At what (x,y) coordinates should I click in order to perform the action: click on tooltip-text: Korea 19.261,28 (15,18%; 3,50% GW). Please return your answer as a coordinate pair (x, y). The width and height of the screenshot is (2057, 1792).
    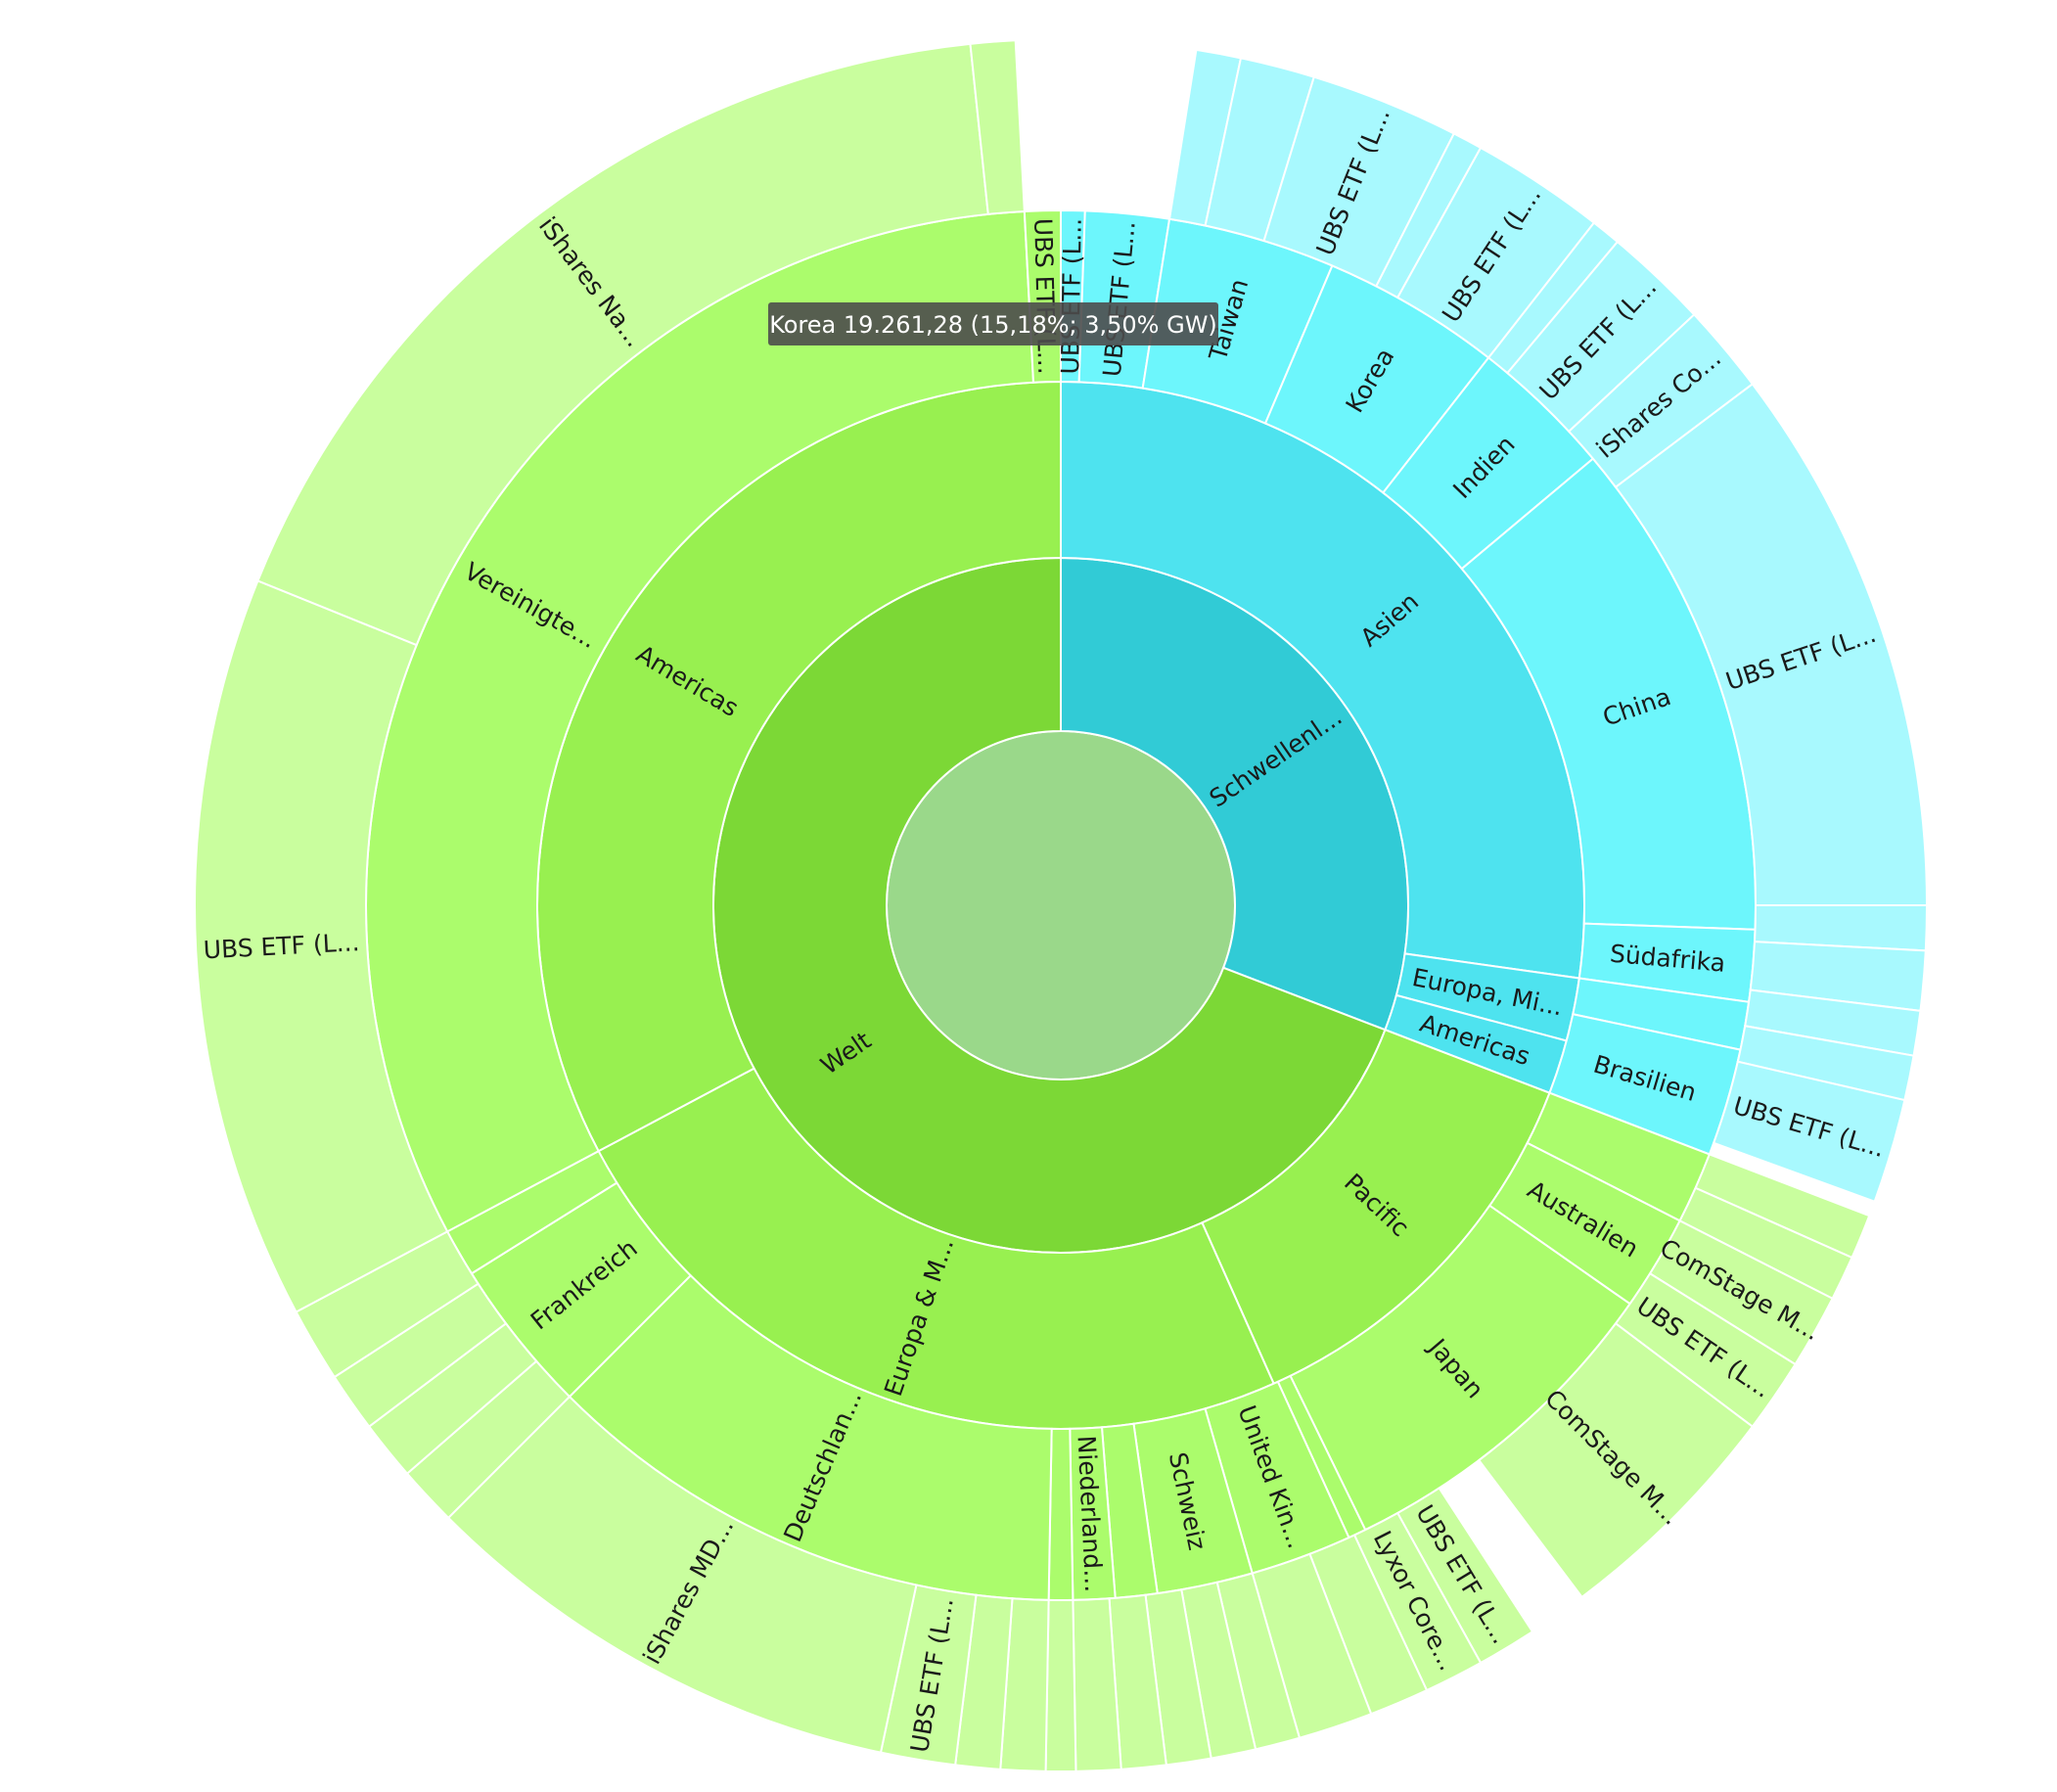
    Looking at the image, I should click on (993, 325).